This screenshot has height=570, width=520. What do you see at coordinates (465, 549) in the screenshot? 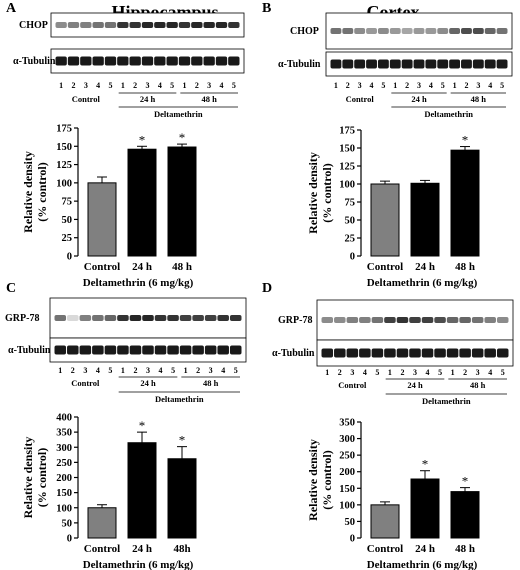
I see `x-tick-label: 48 h` at bounding box center [465, 549].